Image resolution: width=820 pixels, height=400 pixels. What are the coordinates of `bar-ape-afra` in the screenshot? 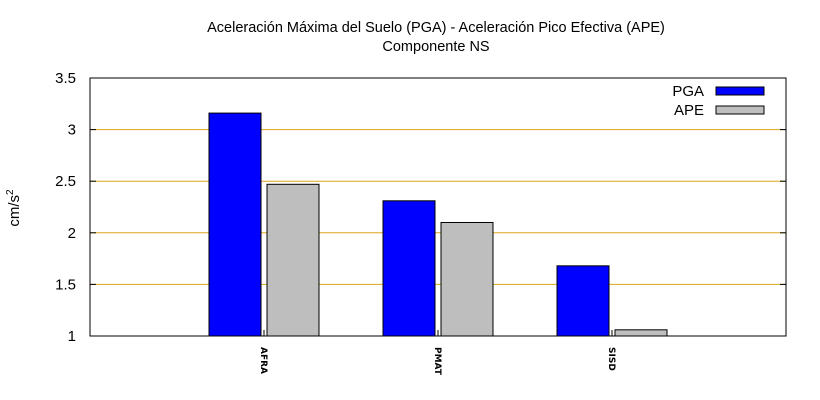 It's located at (293, 260).